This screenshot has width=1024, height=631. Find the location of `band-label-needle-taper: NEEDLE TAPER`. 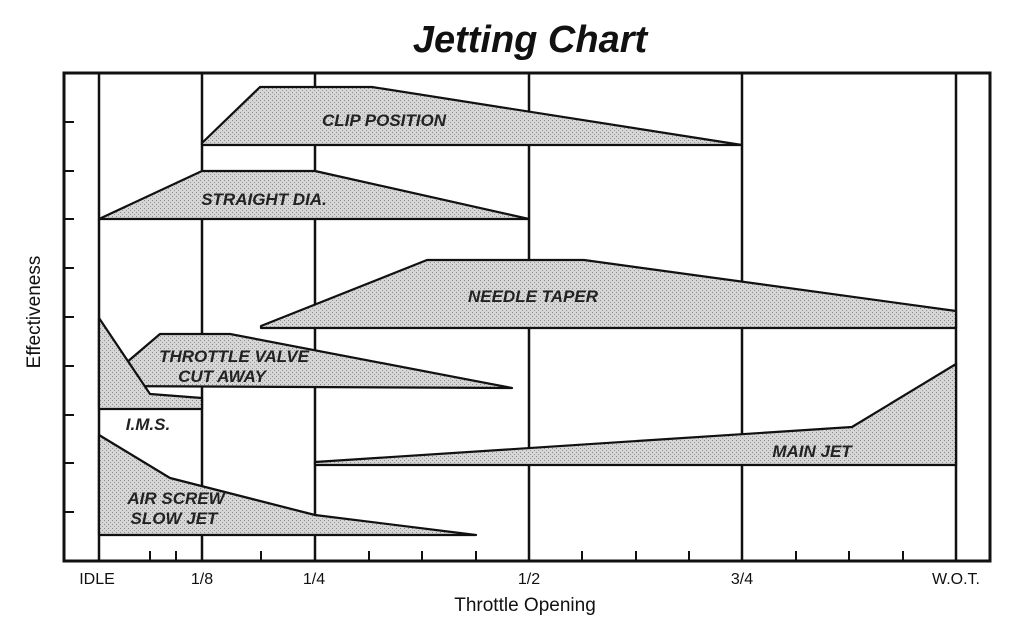

band-label-needle-taper: NEEDLE TAPER is located at coordinates (533, 296).